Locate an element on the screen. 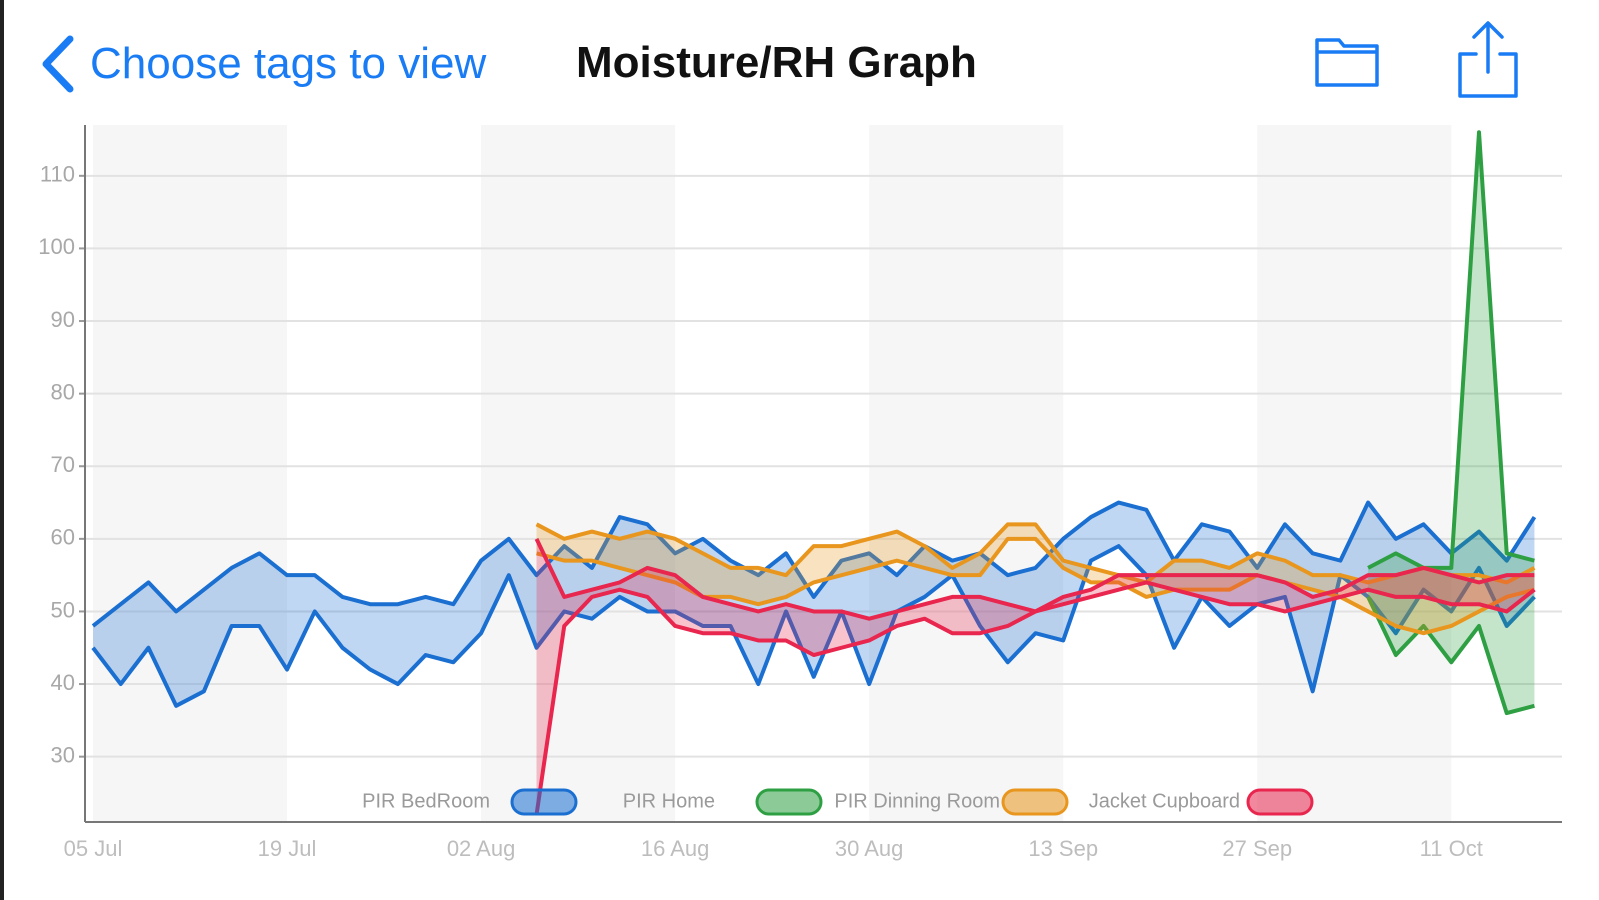 Image resolution: width=1599 pixels, height=900 pixels. legend-label: Jacket Cupboard is located at coordinates (1164, 801).